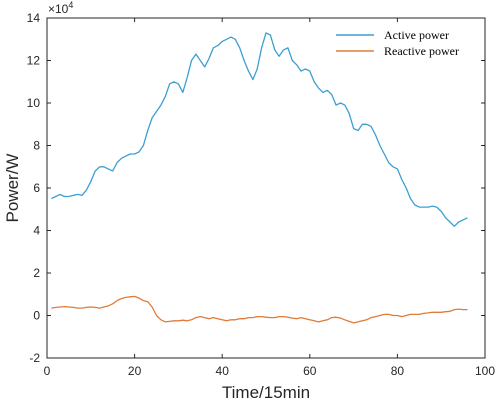 Image resolution: width=498 pixels, height=408 pixels. What do you see at coordinates (36, 188) in the screenshot?
I see `y-tick-label: 6` at bounding box center [36, 188].